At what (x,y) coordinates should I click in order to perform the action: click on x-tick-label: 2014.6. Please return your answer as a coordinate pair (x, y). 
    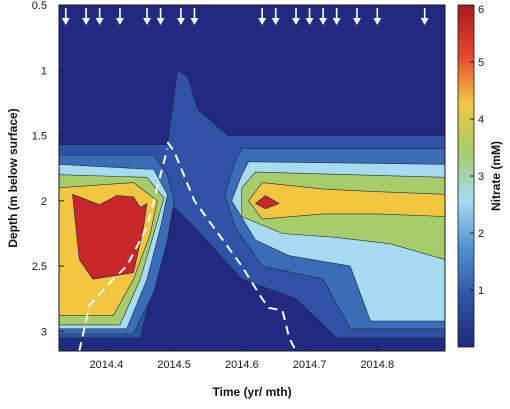
    Looking at the image, I should click on (242, 365).